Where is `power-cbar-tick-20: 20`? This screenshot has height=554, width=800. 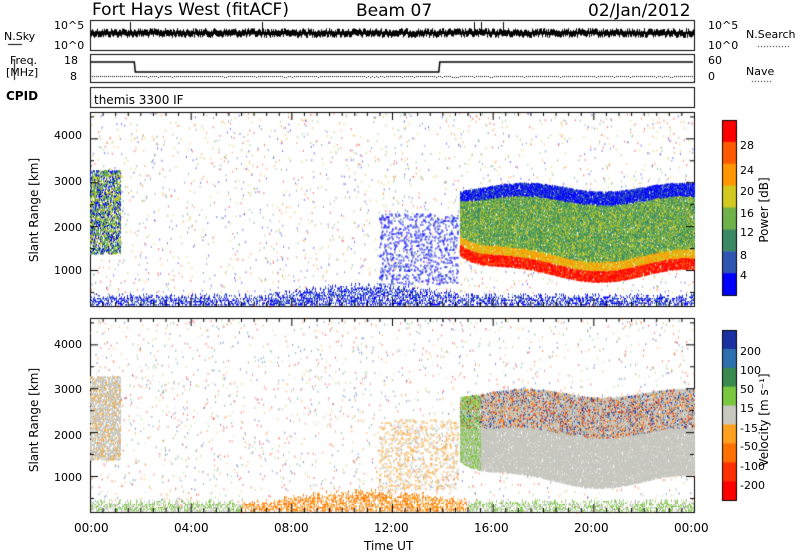
power-cbar-tick-20: 20 is located at coordinates (747, 191).